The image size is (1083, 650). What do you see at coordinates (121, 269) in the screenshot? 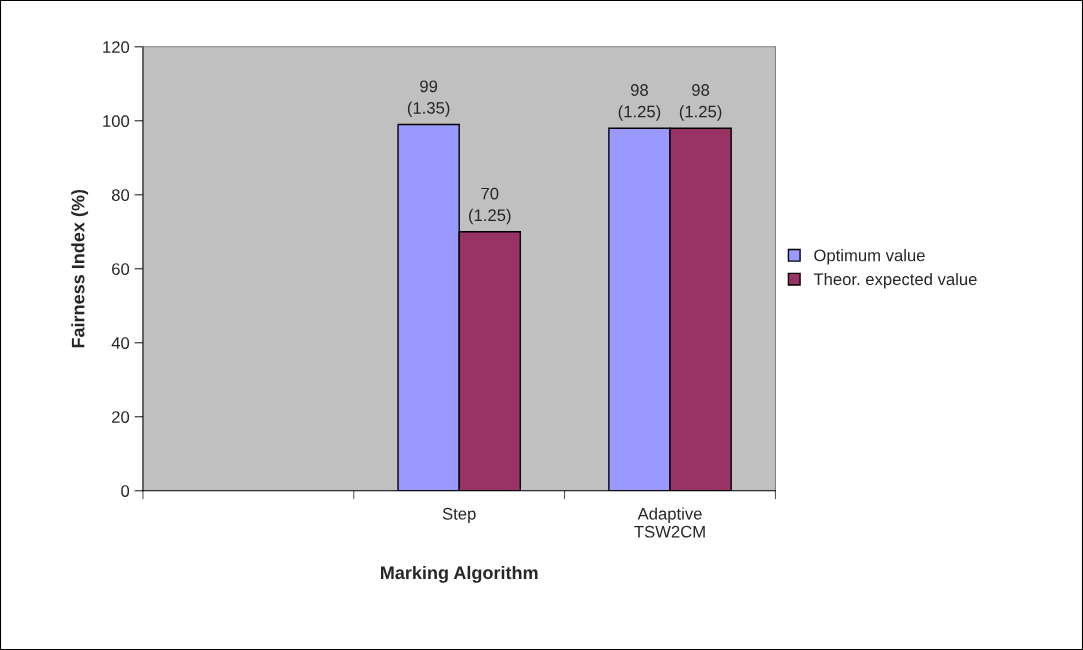
I see `y-tick-label: 60` at bounding box center [121, 269].